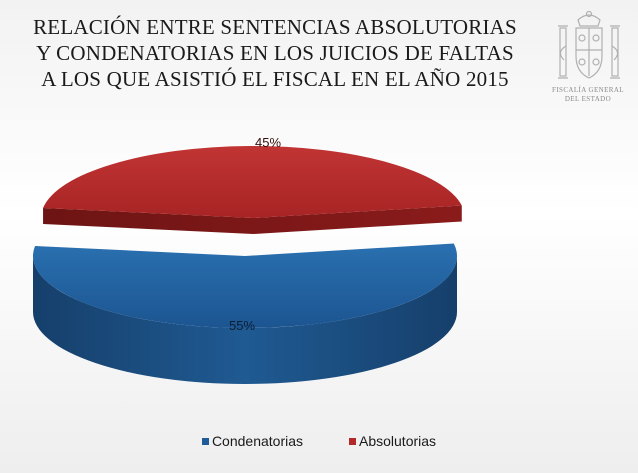 This screenshot has width=638, height=473. I want to click on coat-of-arms-icon, so click(589, 44).